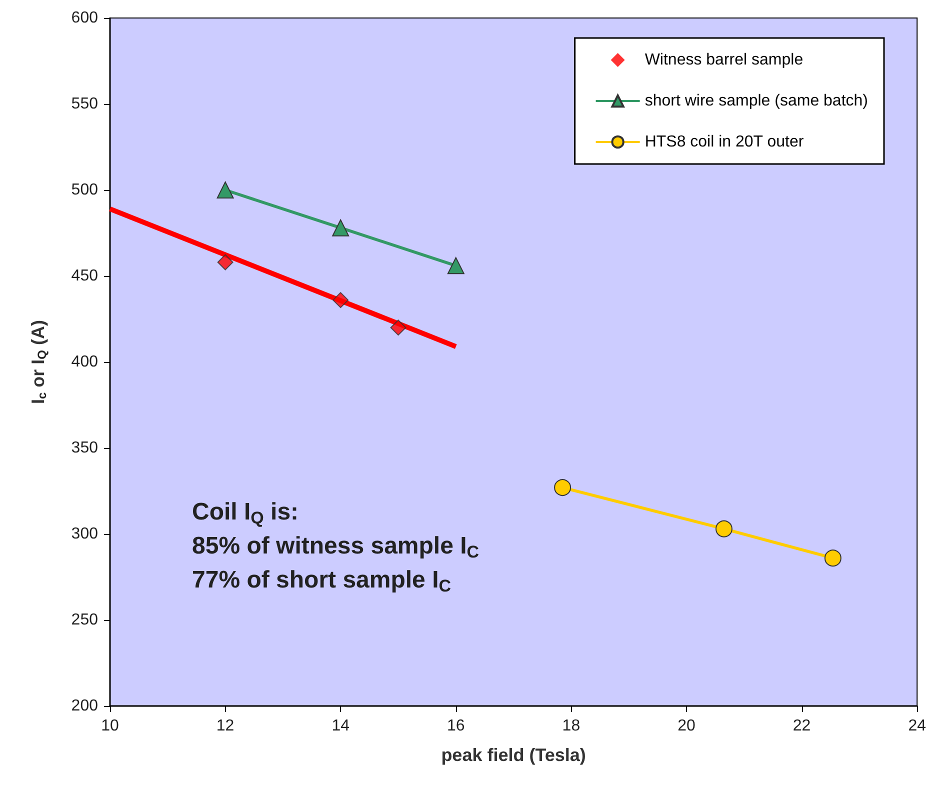 The image size is (929, 788). Describe the element at coordinates (571, 726) in the screenshot. I see `x-tick-label: 18` at that location.